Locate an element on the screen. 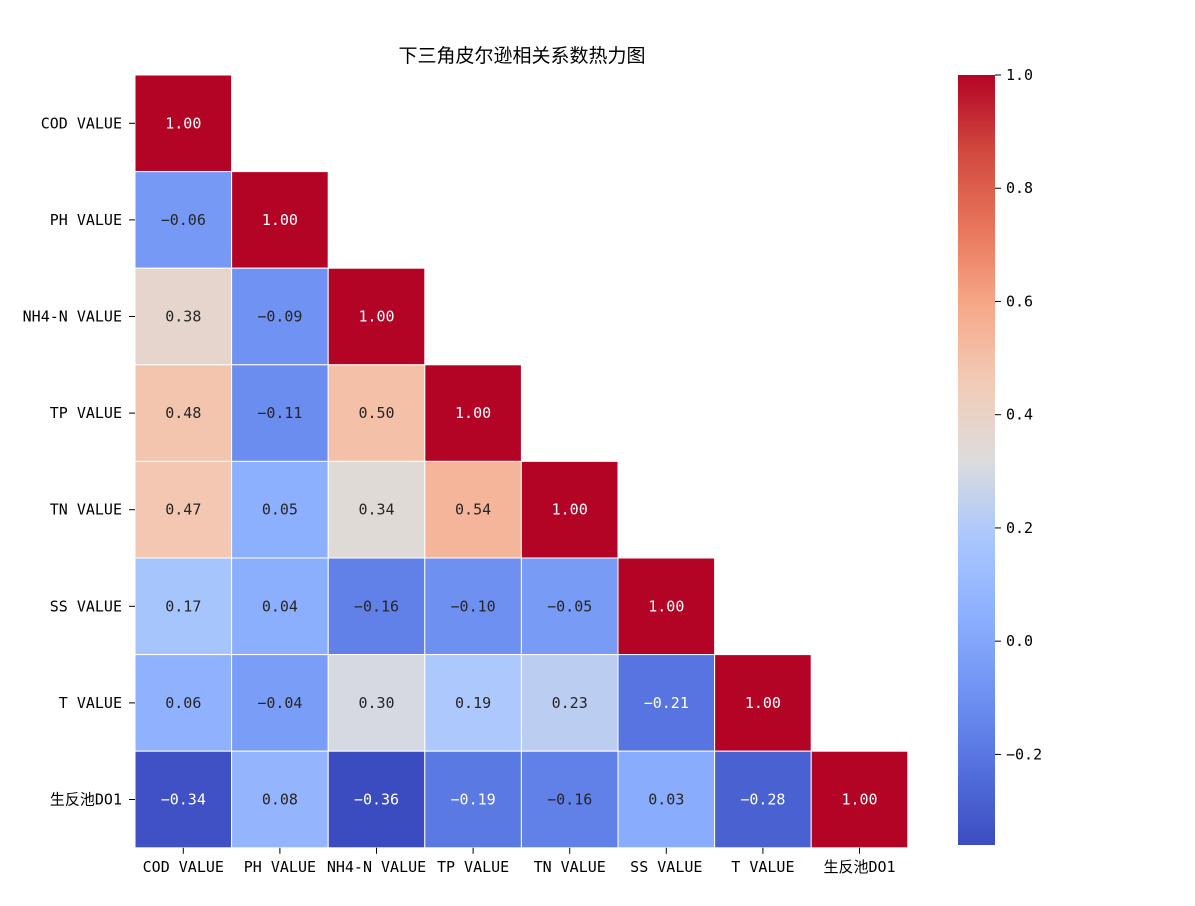 The width and height of the screenshot is (1195, 906). y-tick-label: TN VALUE is located at coordinates (86, 510).